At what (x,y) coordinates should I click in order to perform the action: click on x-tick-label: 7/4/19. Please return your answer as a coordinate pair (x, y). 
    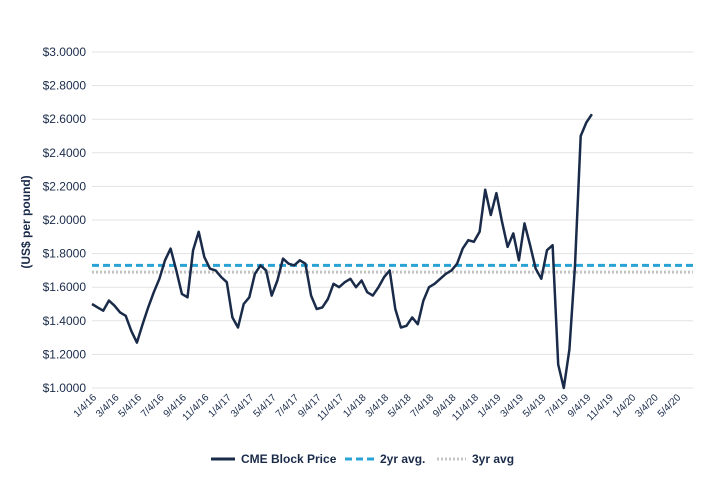
    Looking at the image, I should click on (557, 406).